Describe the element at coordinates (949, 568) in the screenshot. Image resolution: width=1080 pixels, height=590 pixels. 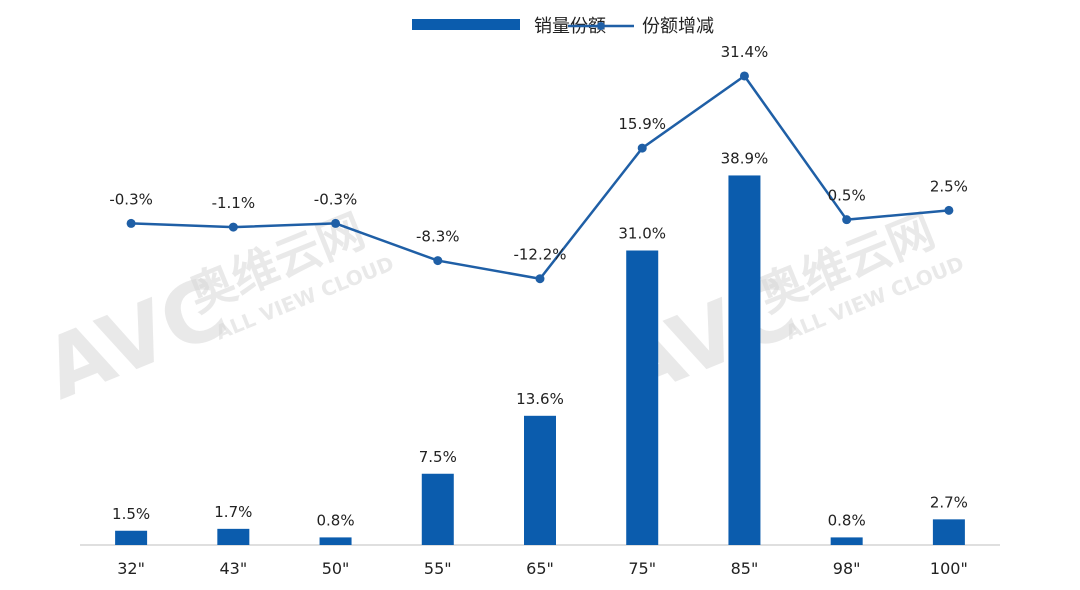
I see `x-tick-label: 100"` at that location.